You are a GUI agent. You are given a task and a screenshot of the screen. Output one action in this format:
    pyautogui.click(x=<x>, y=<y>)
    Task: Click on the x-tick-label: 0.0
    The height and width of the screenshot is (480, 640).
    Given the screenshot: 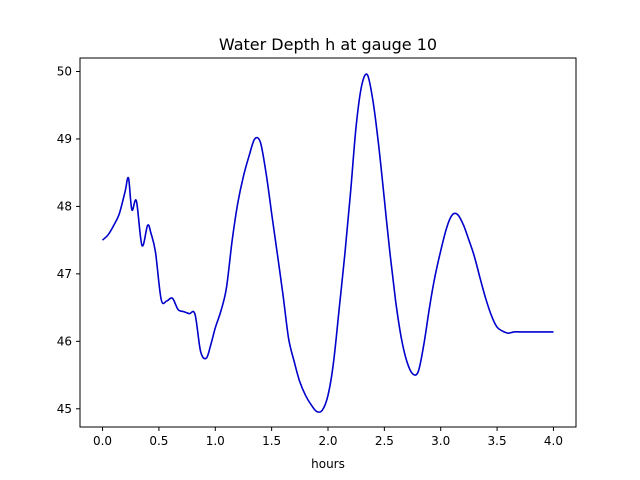 What is the action you would take?
    pyautogui.click(x=102, y=441)
    